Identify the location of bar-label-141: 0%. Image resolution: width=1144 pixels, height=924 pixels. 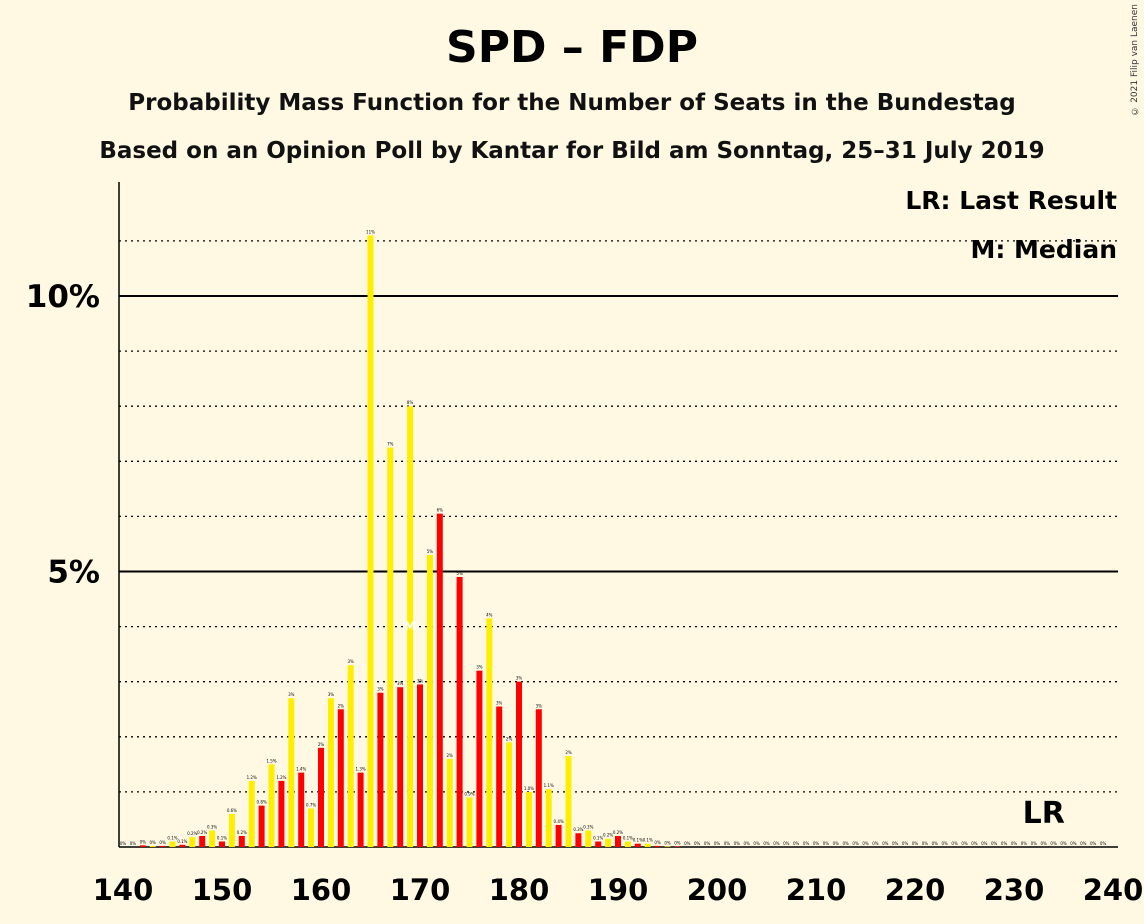
(133, 843).